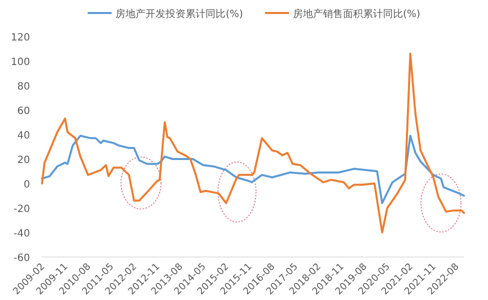  What do you see at coordinates (180, 14) in the screenshot?
I see `legend-label: 房地产开发投资累计同比(%)` at bounding box center [180, 14].